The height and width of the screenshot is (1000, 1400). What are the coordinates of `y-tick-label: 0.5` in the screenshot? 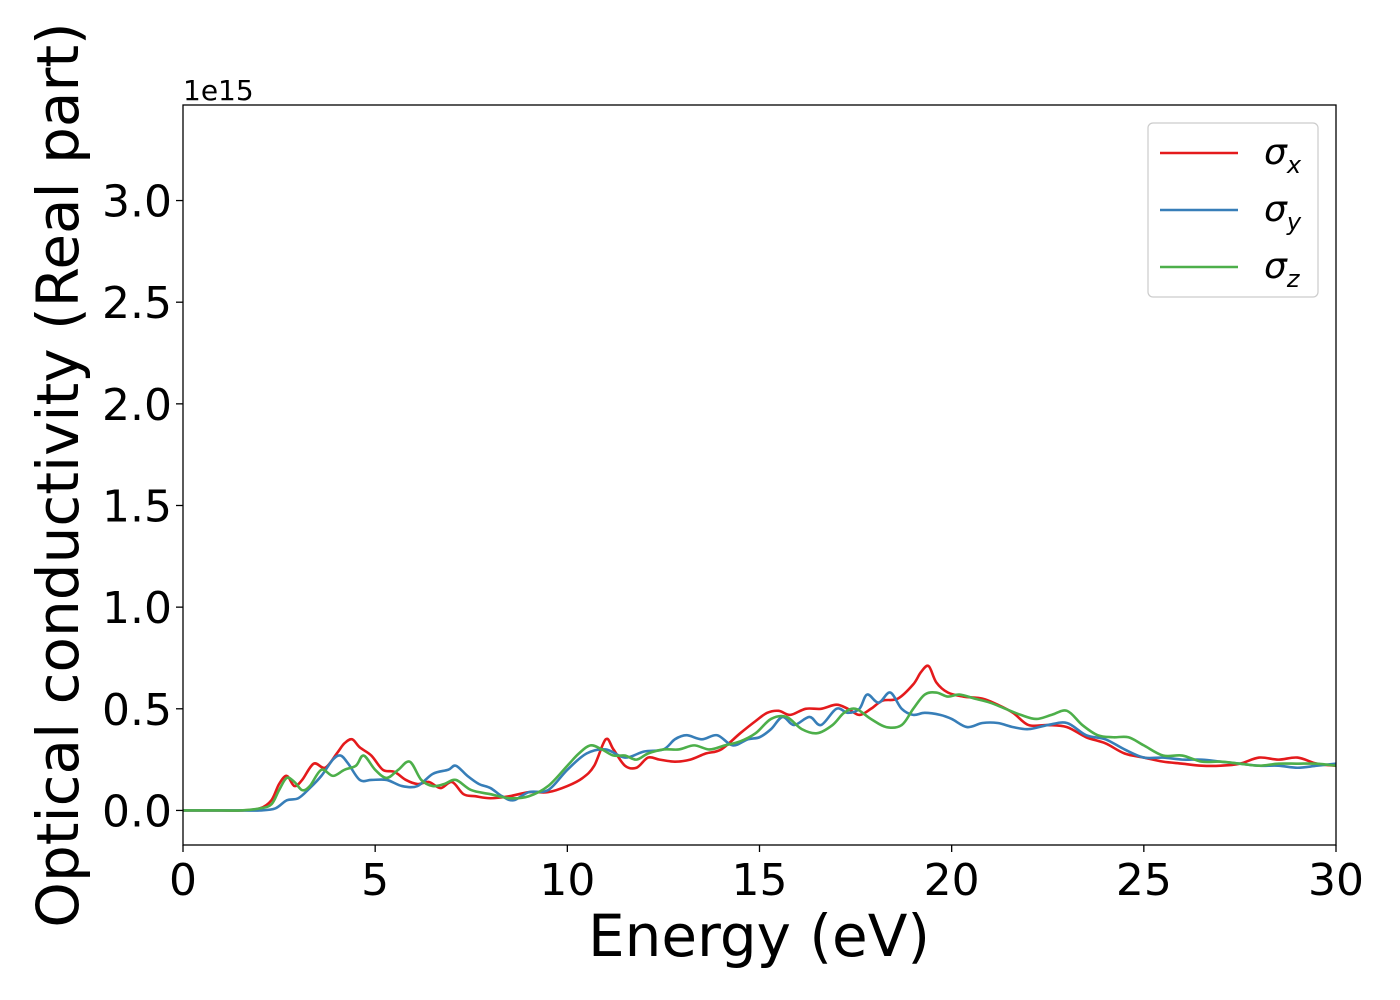 It's located at (137, 710).